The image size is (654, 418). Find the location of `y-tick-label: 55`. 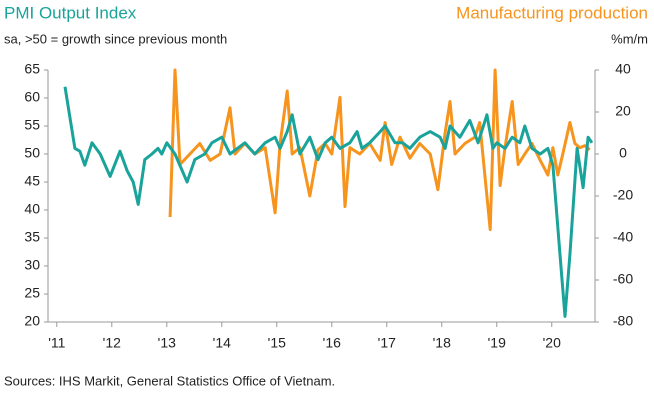

y-tick-label: 55 is located at coordinates (32, 125).